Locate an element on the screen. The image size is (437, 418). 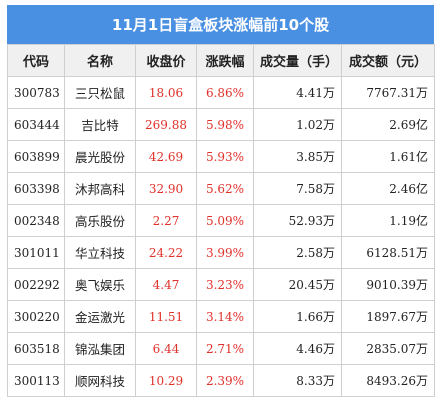
cell-volume: 1.66万 is located at coordinates (297, 316).